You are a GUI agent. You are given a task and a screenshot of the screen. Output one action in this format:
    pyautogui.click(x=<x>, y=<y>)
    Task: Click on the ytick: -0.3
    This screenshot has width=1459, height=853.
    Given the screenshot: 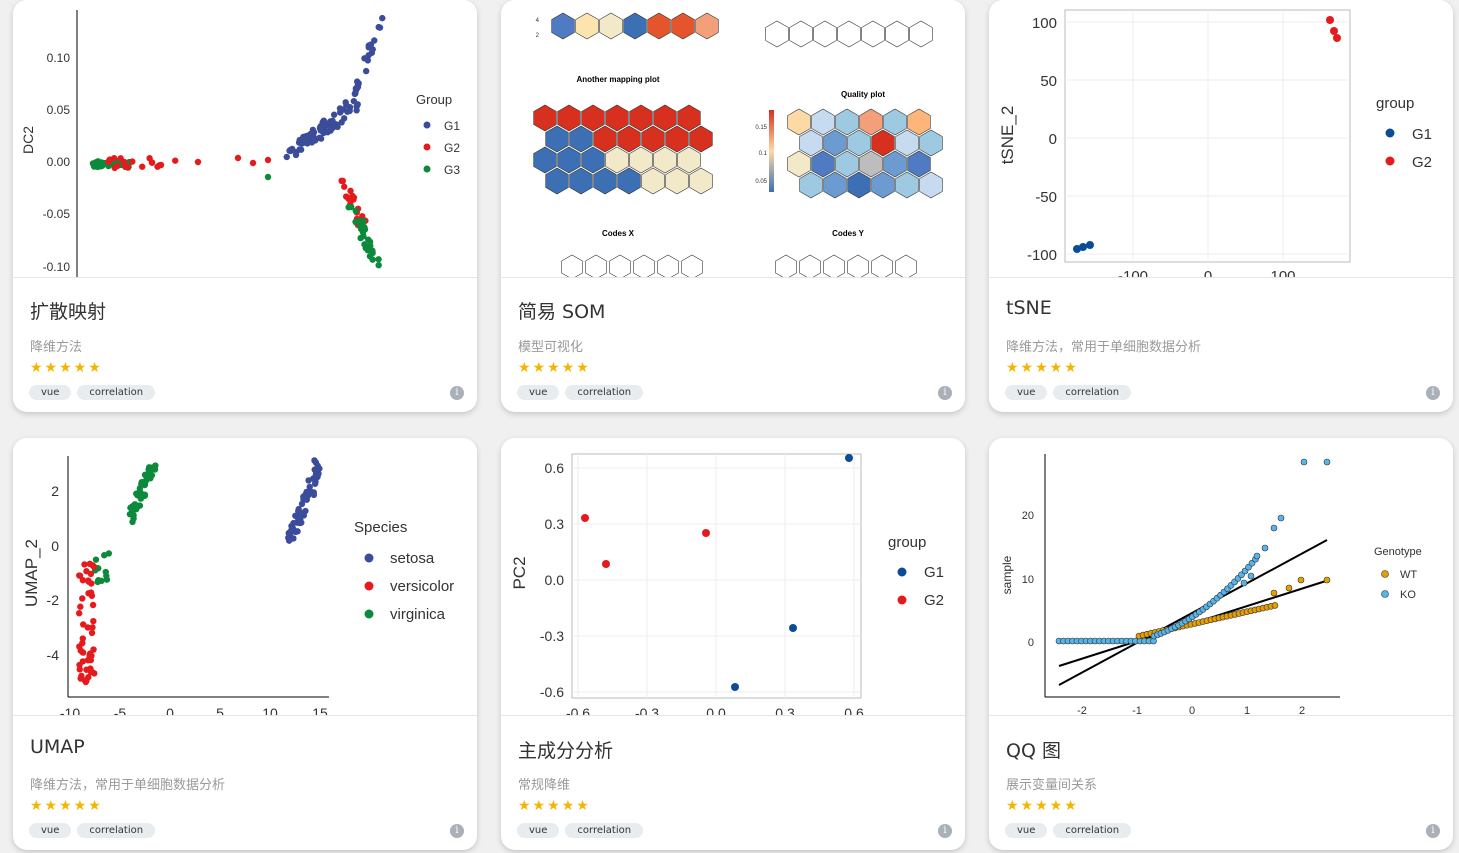 What is the action you would take?
    pyautogui.click(x=552, y=636)
    